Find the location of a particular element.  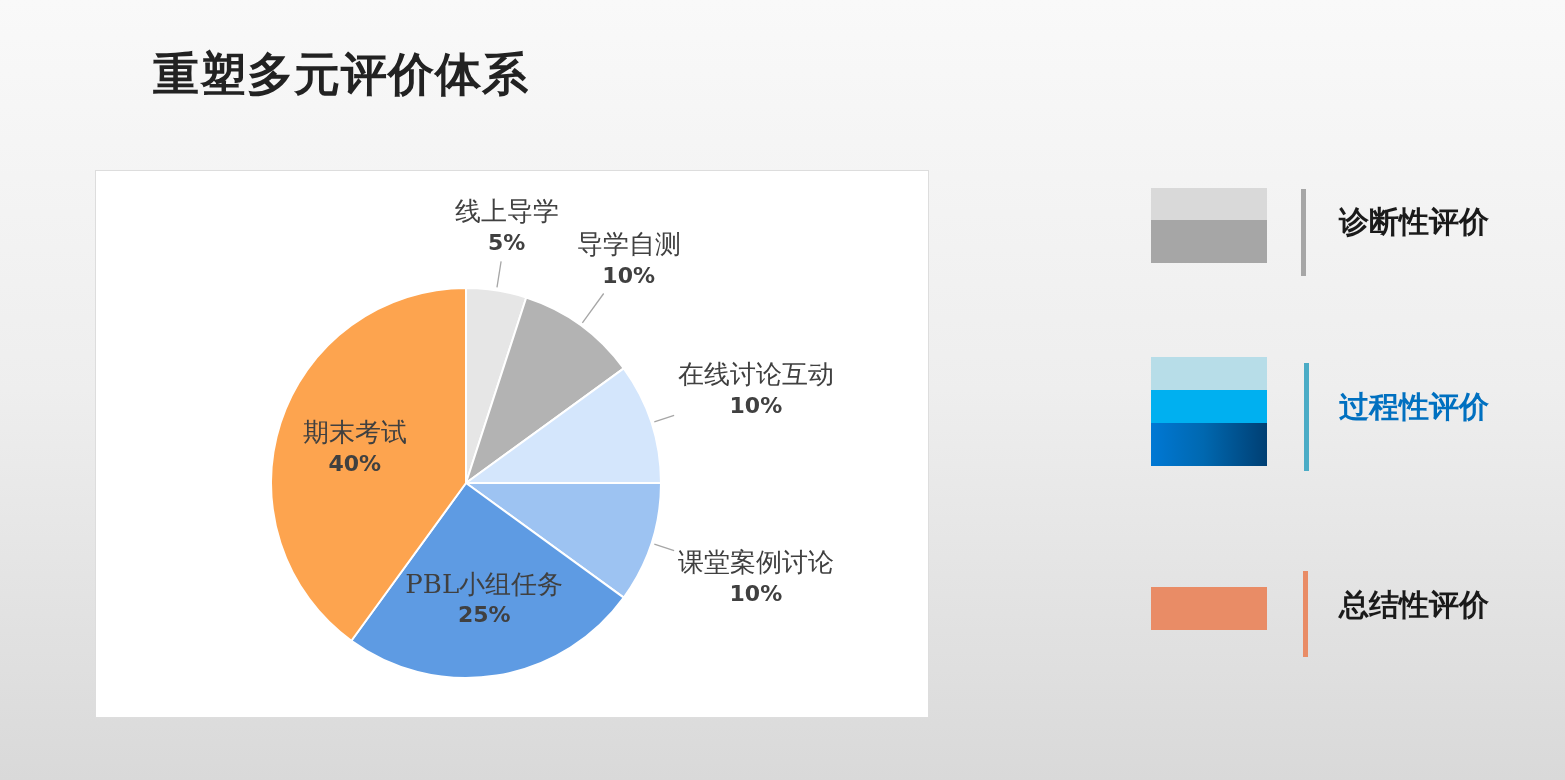

data-label: 40% is located at coordinates (355, 463).